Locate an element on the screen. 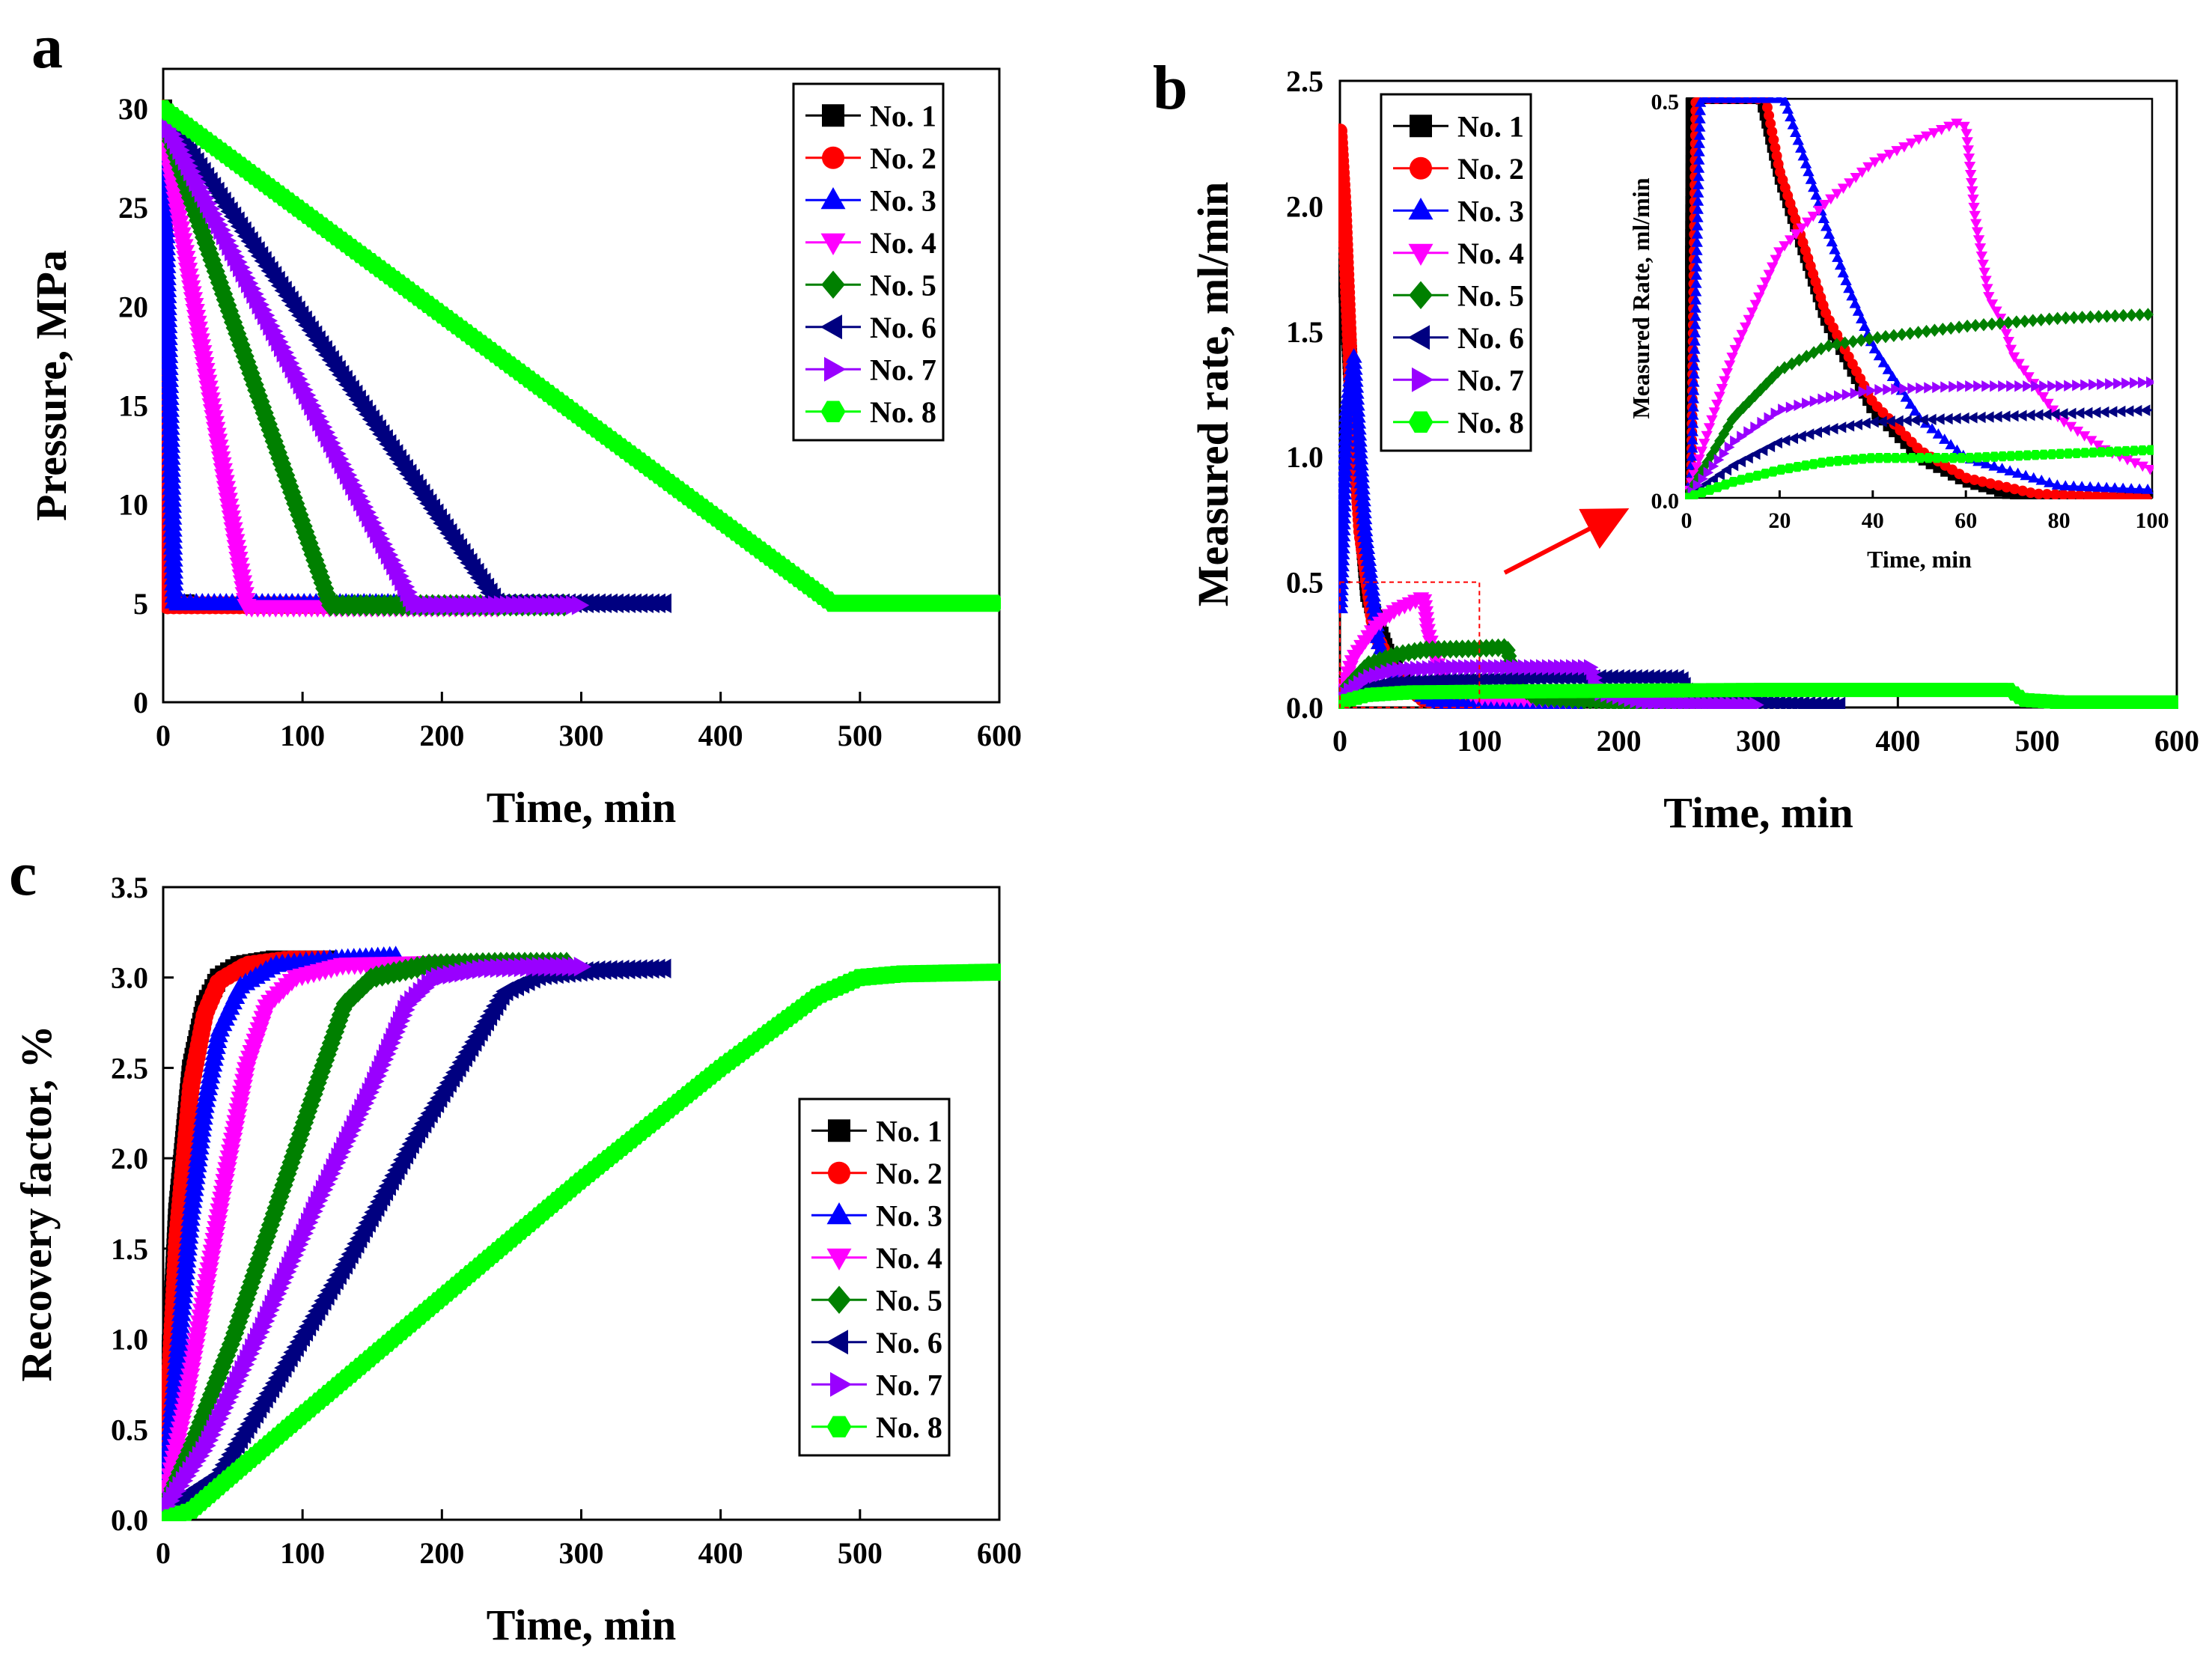 This screenshot has width=2212, height=1653. panel-c-y-tick-label: 0.0 is located at coordinates (129, 1520).